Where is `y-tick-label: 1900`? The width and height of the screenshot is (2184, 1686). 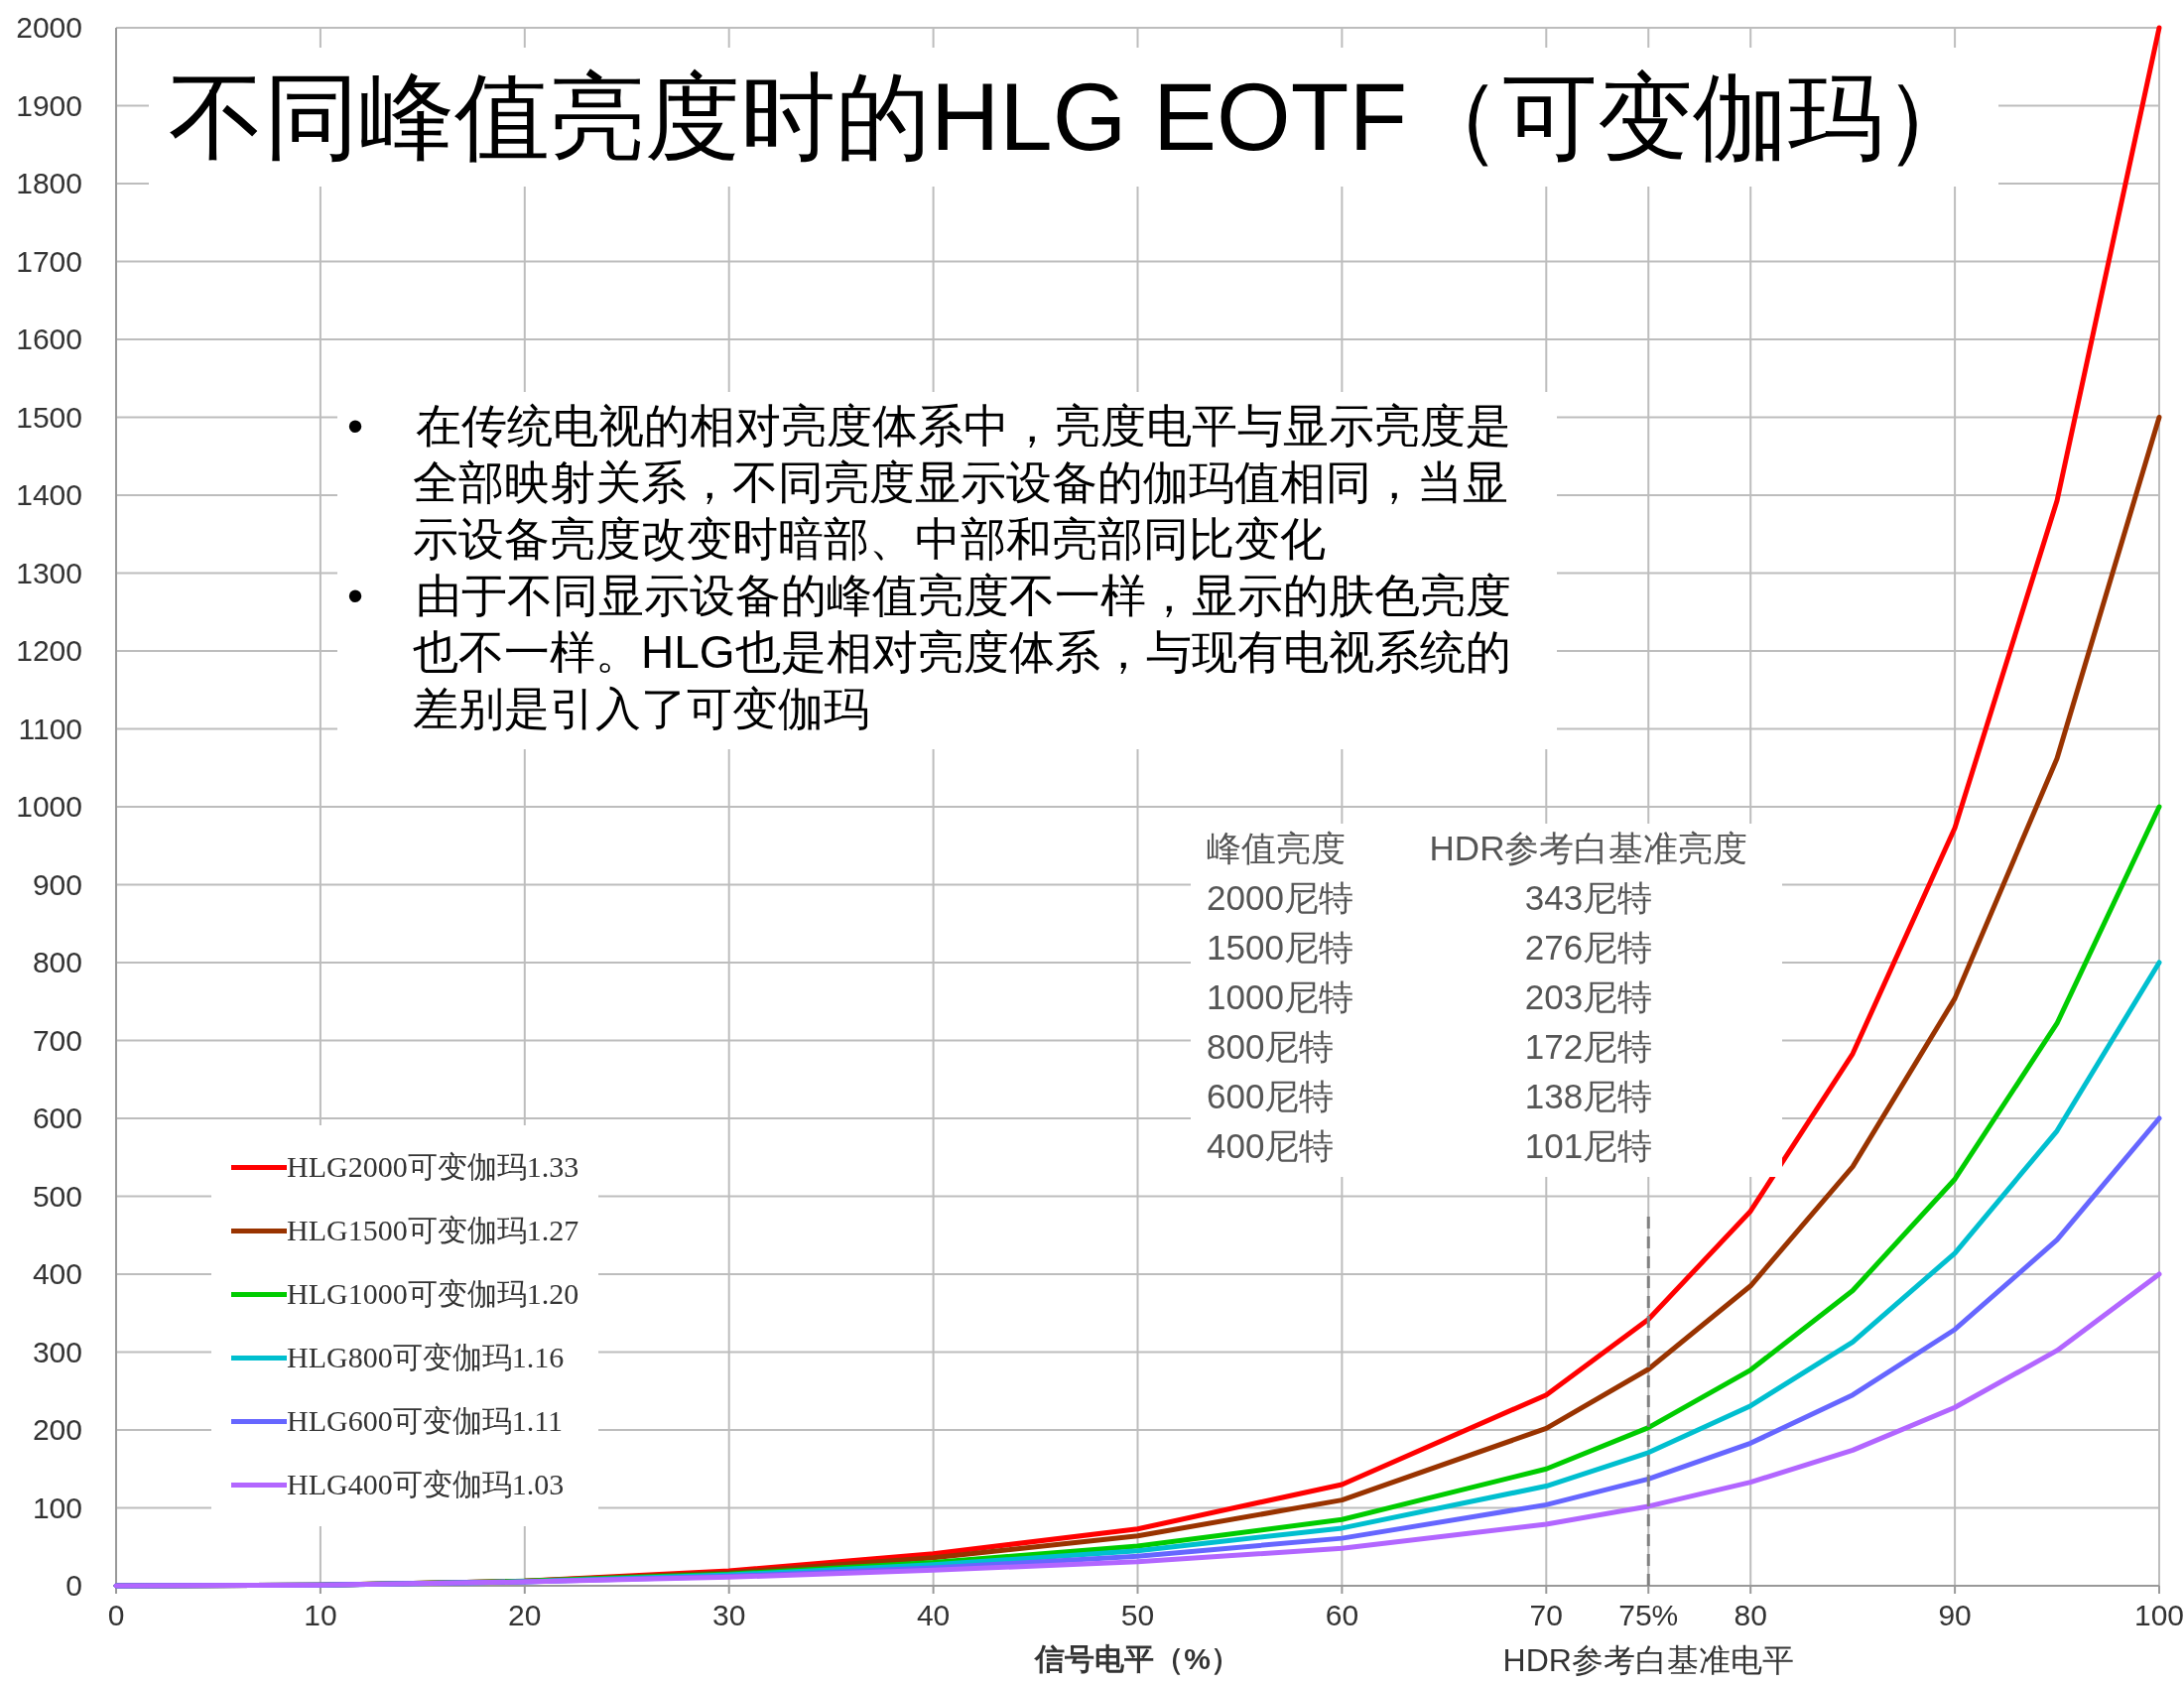 y-tick-label: 1900 is located at coordinates (49, 105).